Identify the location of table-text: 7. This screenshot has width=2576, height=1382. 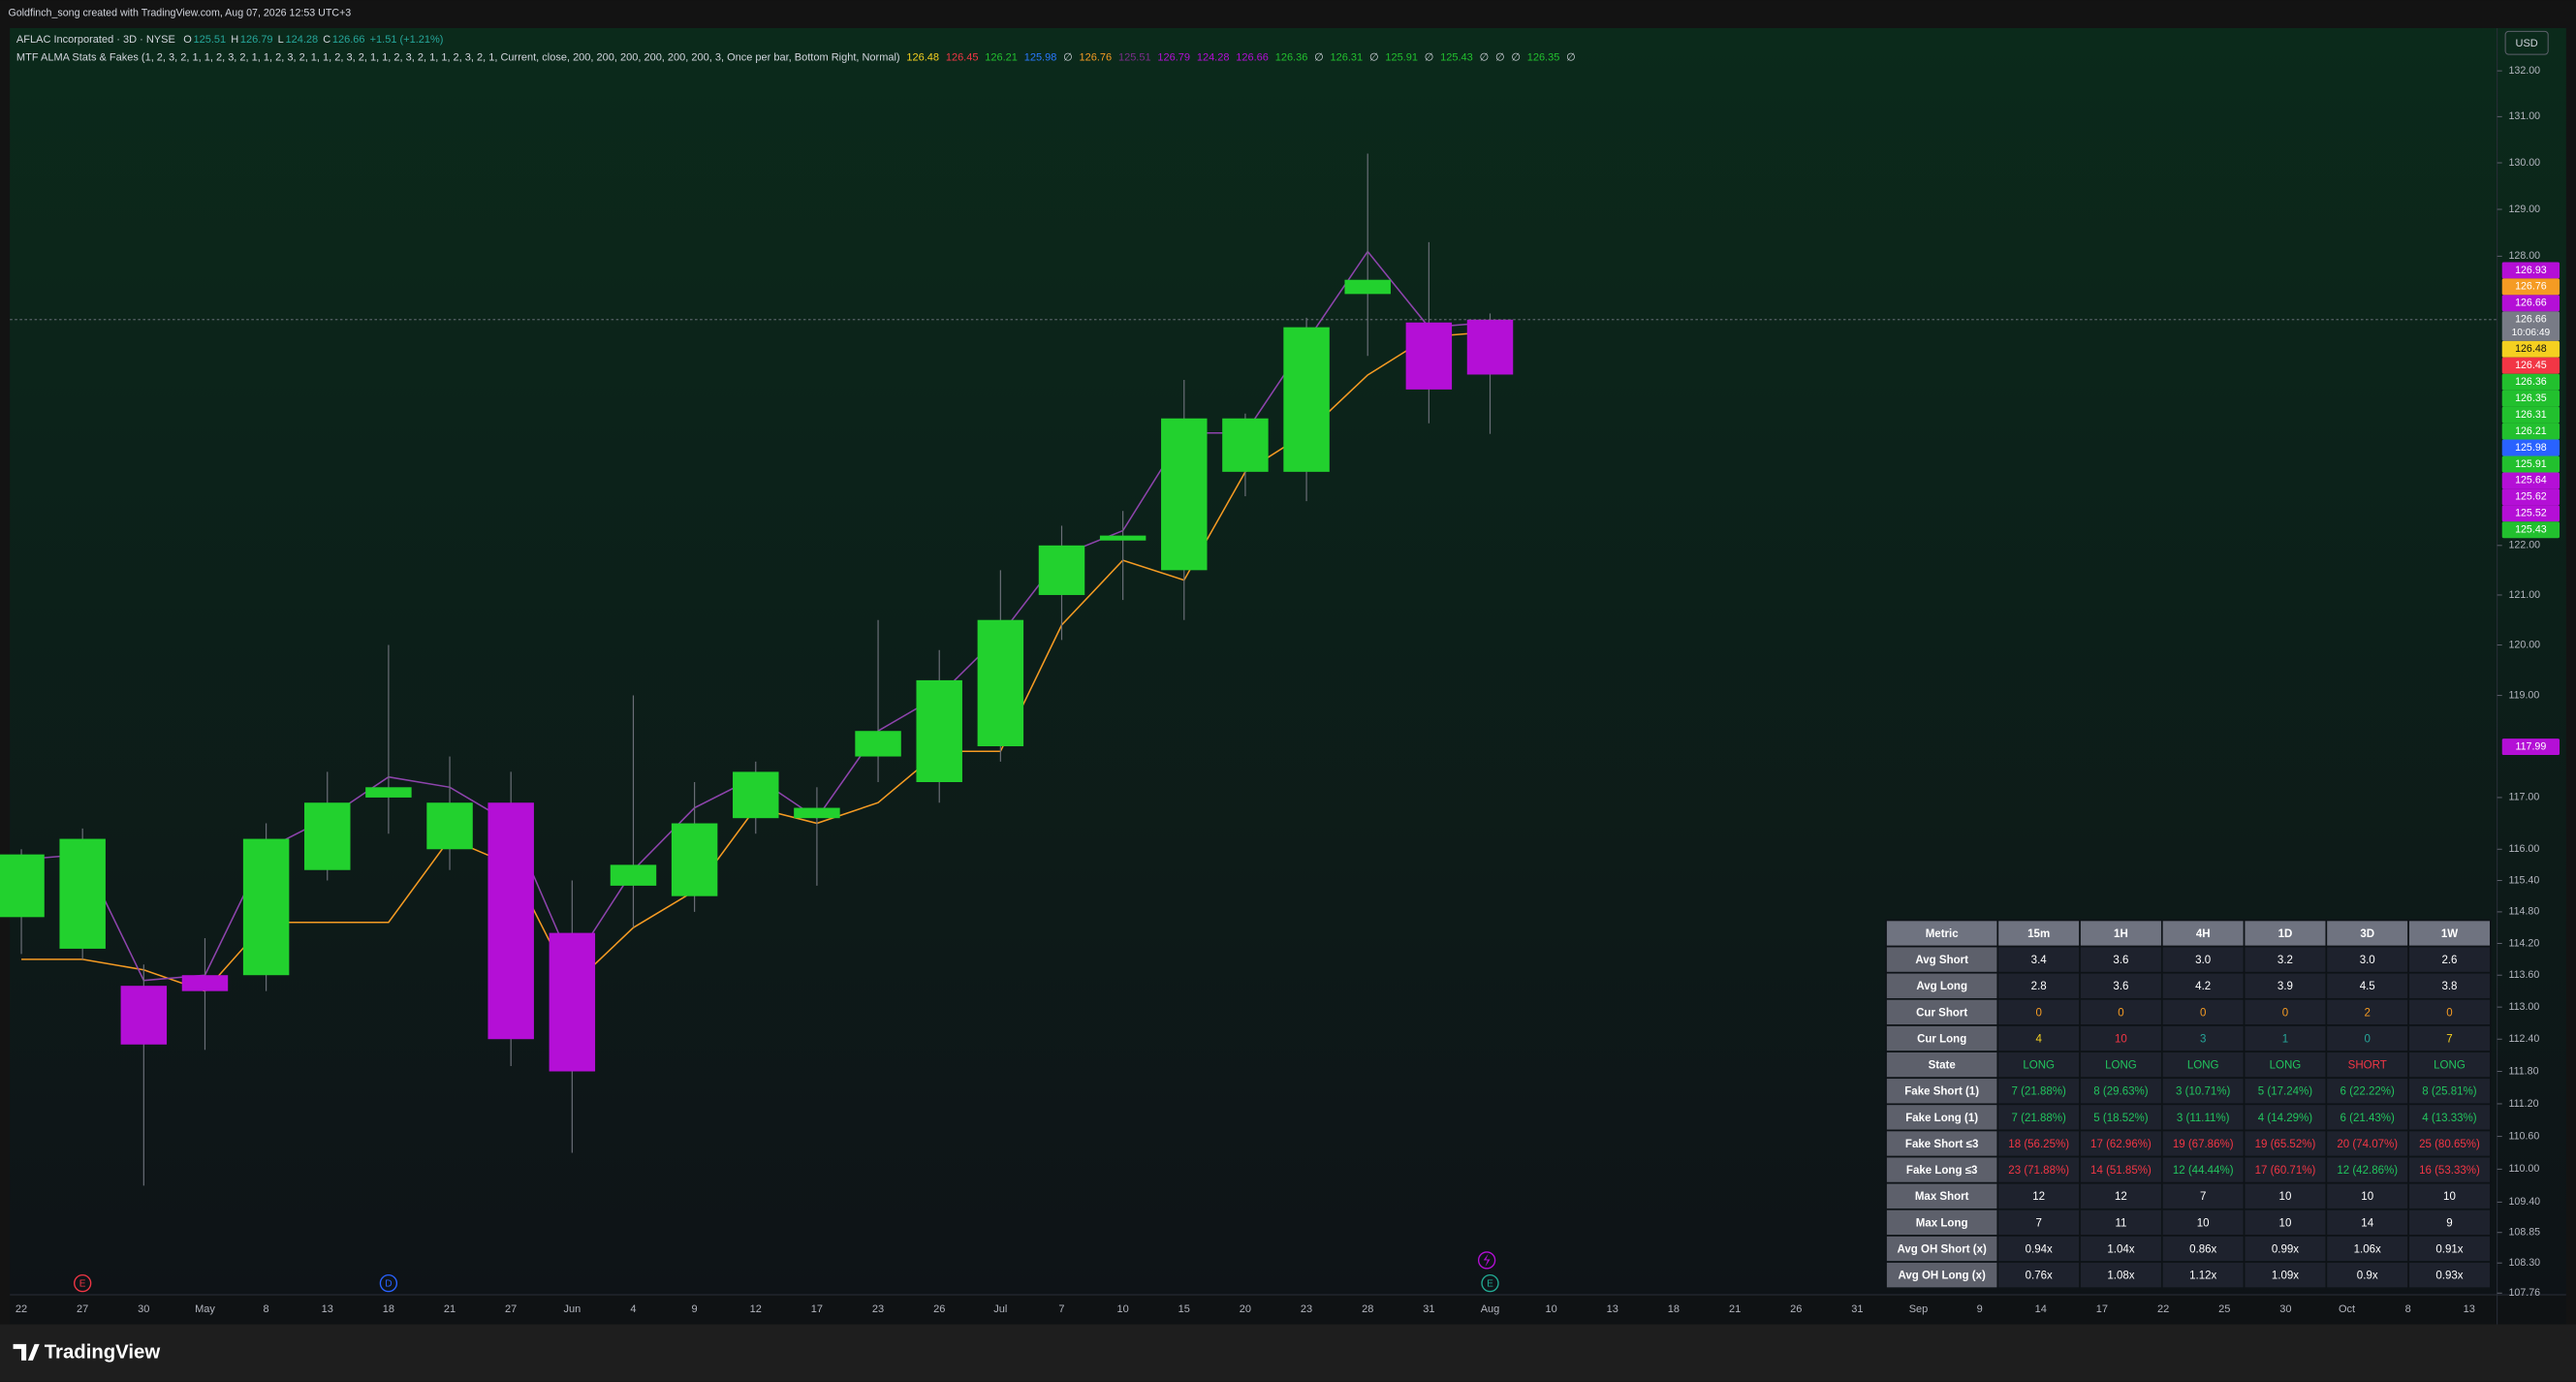
(2203, 1197).